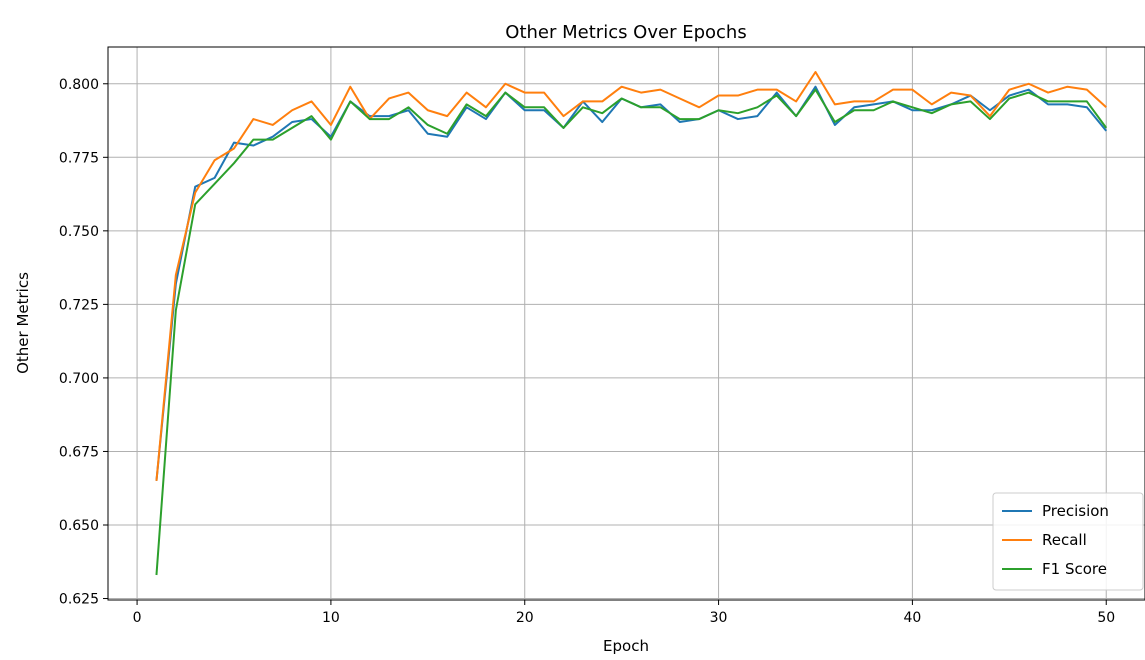  Describe the element at coordinates (1074, 569) in the screenshot. I see `legend-label-f1-score: F1 Score` at that location.